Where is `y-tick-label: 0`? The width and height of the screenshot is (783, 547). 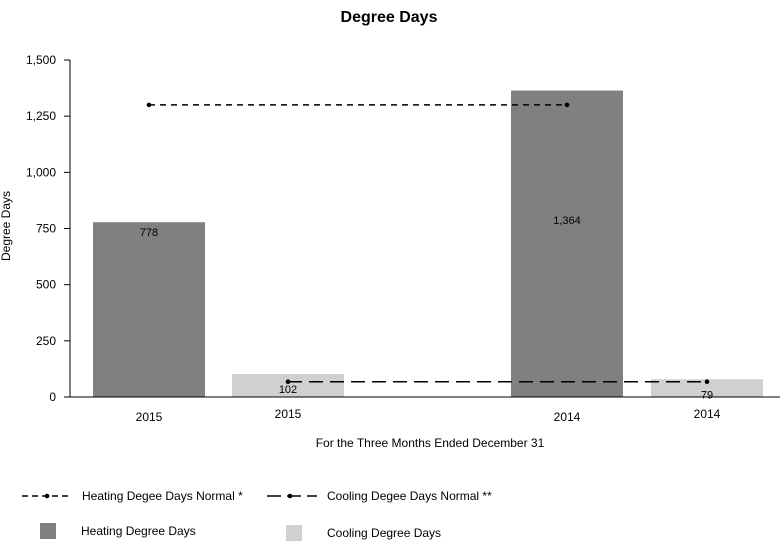
y-tick-label: 0 is located at coordinates (52, 397).